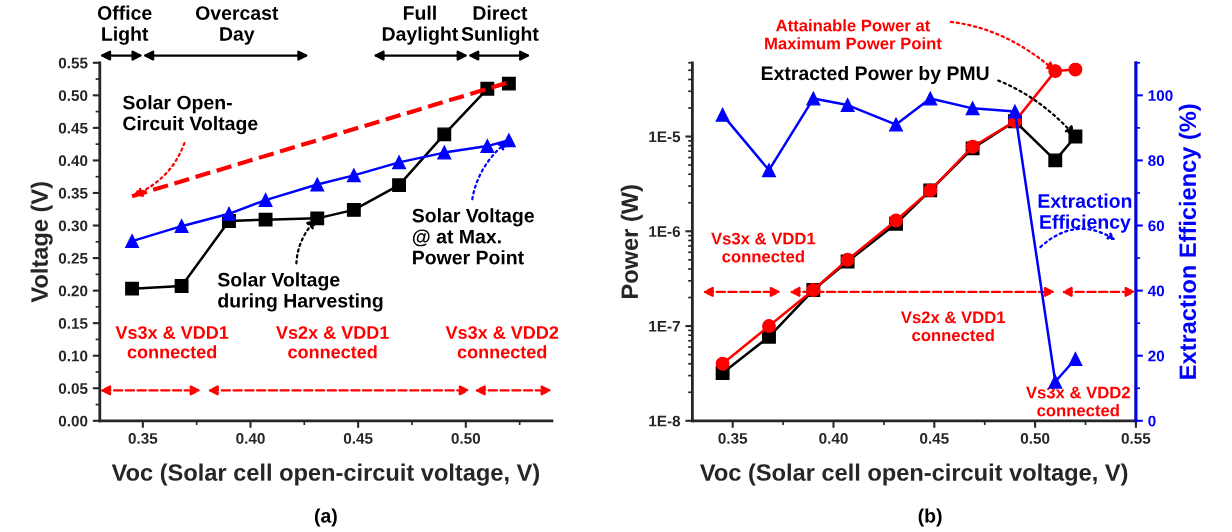 The width and height of the screenshot is (1232, 532). What do you see at coordinates (665, 137) in the screenshot?
I see `y-tick-label: 1E-5` at bounding box center [665, 137].